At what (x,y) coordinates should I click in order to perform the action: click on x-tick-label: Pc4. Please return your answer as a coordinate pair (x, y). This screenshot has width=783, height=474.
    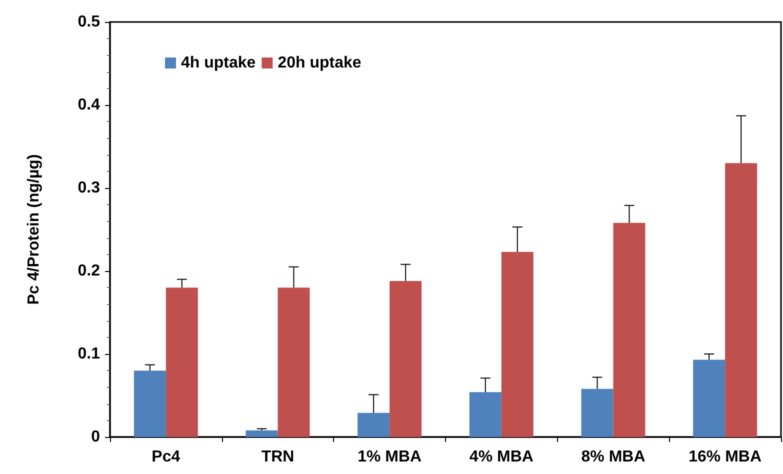
    Looking at the image, I should click on (166, 457).